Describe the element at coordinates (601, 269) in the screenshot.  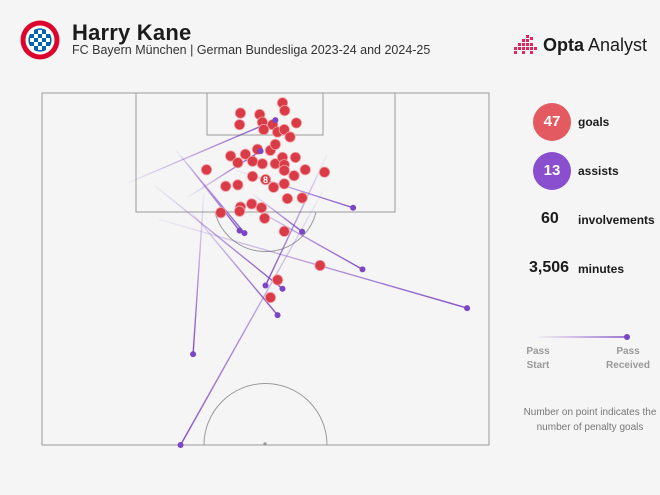
I see `minutes-label: minutes` at that location.